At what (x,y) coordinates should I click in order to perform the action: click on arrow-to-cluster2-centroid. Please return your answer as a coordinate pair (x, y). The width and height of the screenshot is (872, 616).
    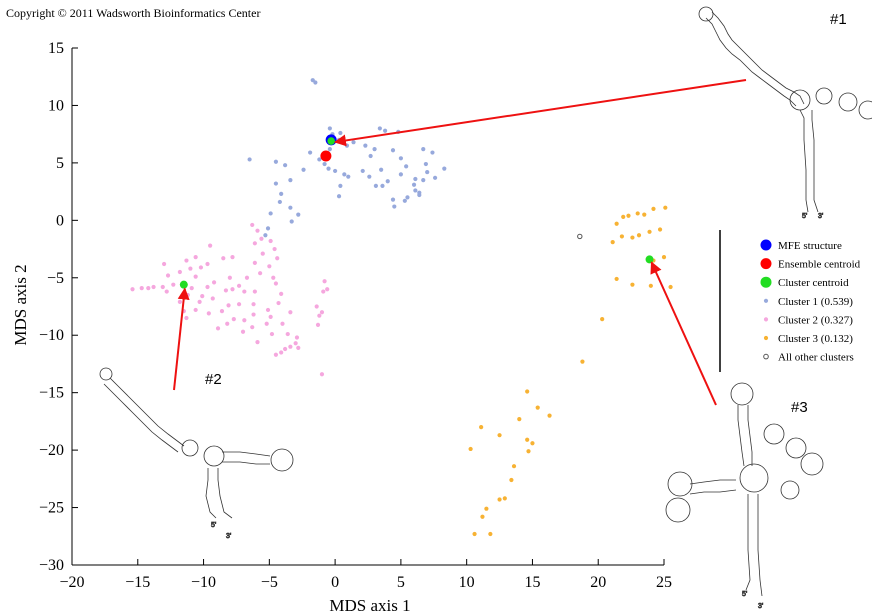
    Looking at the image, I should click on (181, 339).